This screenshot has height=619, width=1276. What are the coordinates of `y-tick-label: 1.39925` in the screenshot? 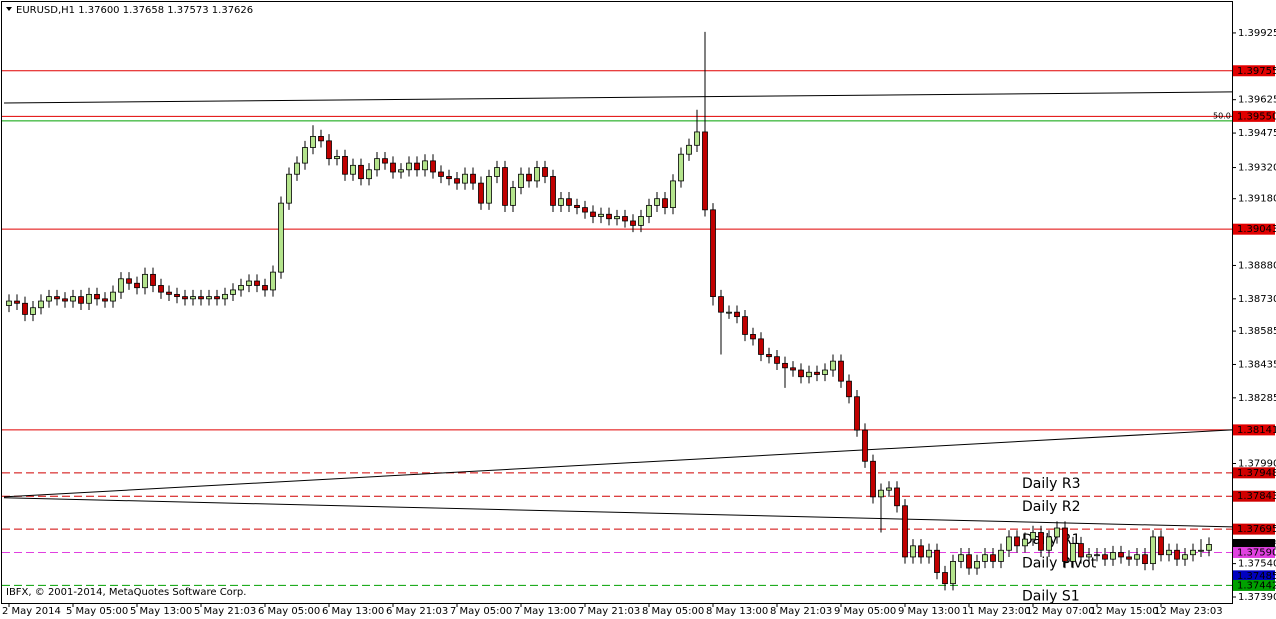 It's located at (1257, 33).